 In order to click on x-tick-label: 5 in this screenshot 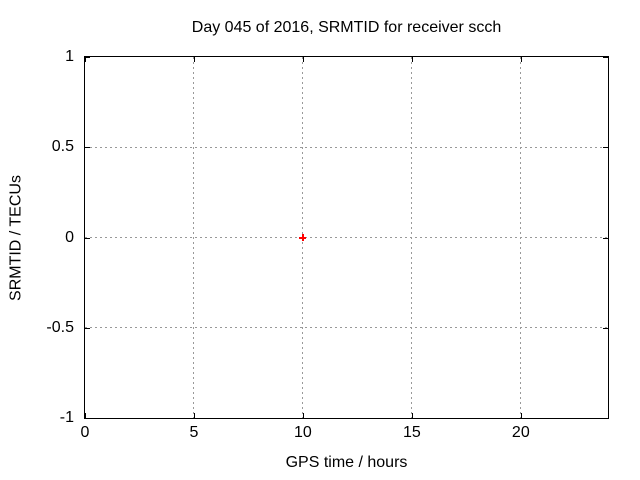, I will do `click(194, 432)`.